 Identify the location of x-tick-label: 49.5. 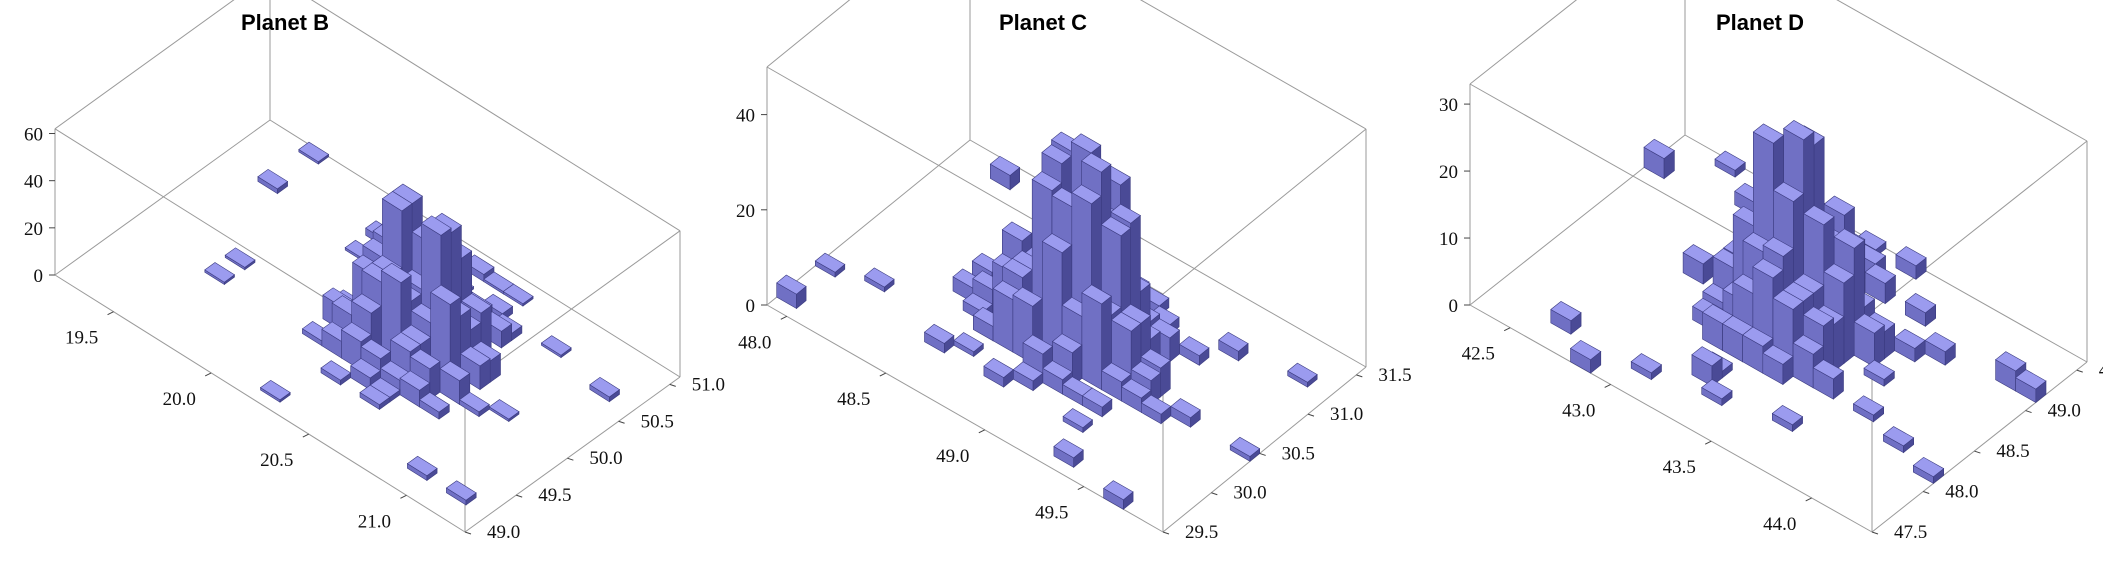
(1051, 513).